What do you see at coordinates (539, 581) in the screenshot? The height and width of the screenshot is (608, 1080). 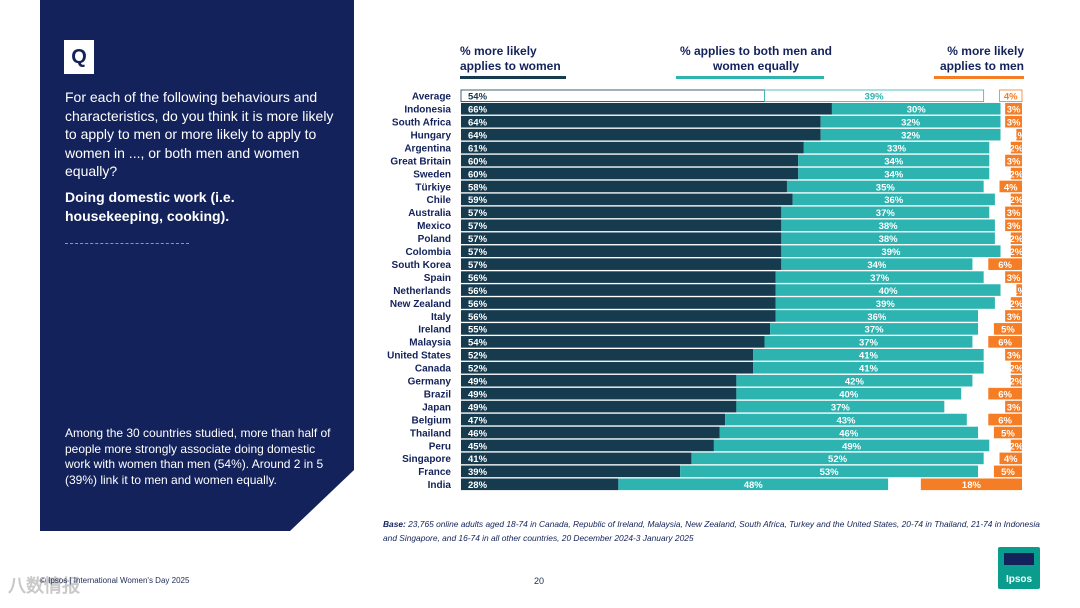 I see `page-number: 20` at bounding box center [539, 581].